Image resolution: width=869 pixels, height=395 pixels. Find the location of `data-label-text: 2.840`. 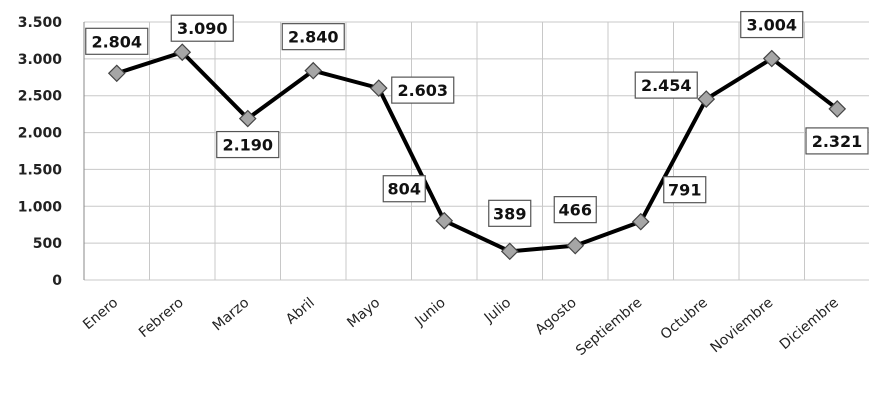

data-label-text: 2.840 is located at coordinates (313, 37).